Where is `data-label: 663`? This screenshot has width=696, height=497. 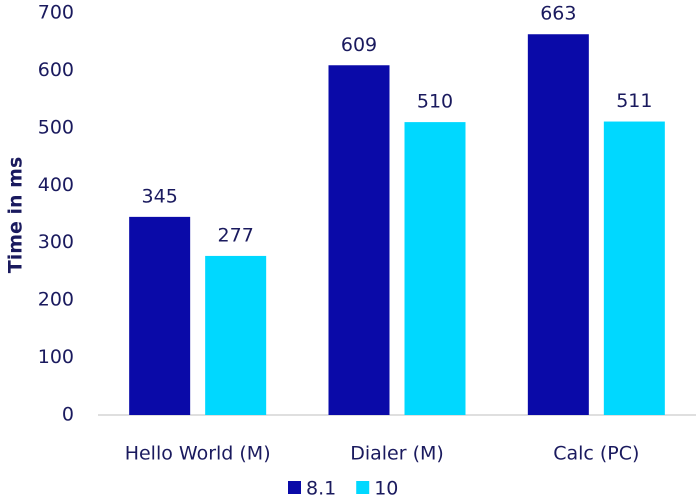 data-label: 663 is located at coordinates (558, 14).